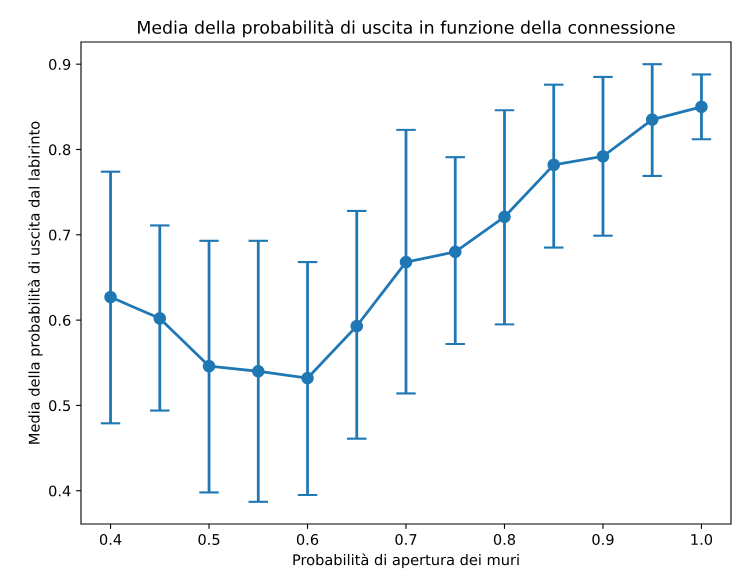 The height and width of the screenshot is (584, 746). I want to click on x-tick-label: 0.4, so click(111, 540).